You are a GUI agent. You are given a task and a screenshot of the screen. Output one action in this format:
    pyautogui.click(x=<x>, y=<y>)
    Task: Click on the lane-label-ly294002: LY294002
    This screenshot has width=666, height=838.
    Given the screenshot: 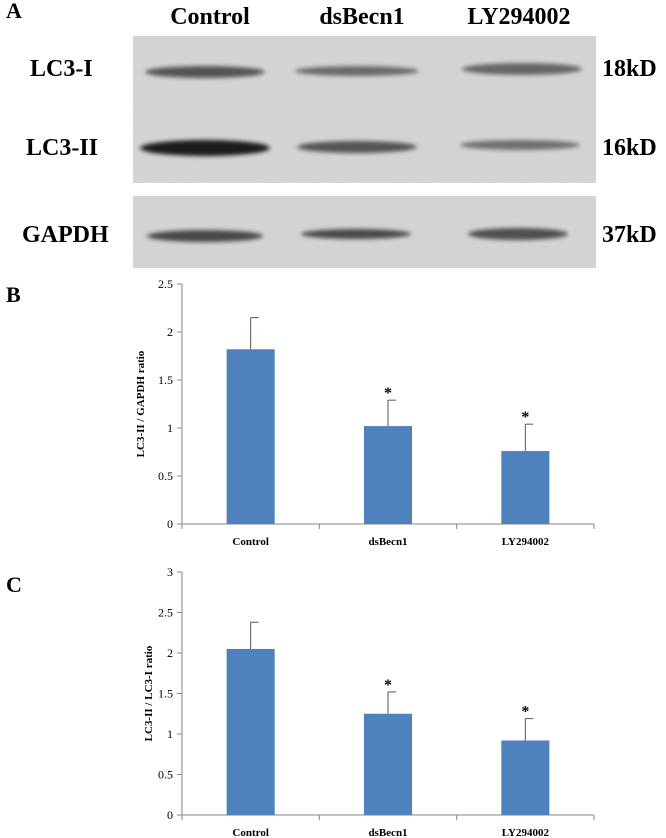 What is the action you would take?
    pyautogui.click(x=518, y=17)
    